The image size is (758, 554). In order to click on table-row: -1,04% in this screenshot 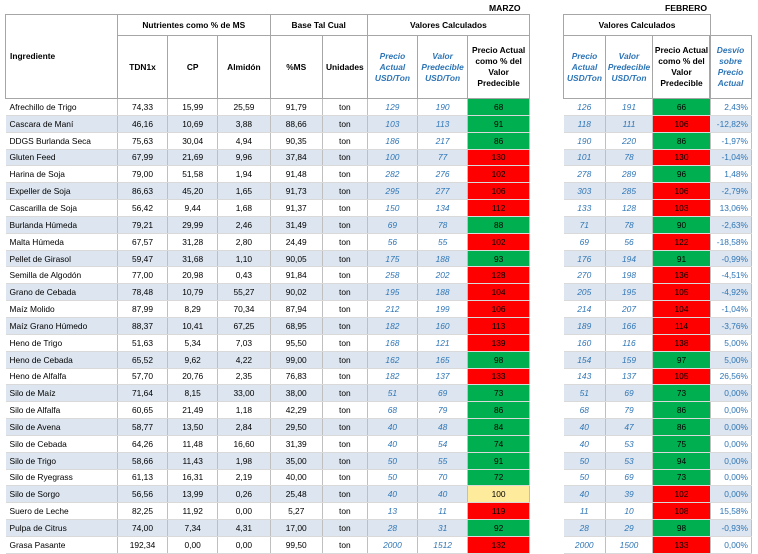, I will do `click(730, 309)`.